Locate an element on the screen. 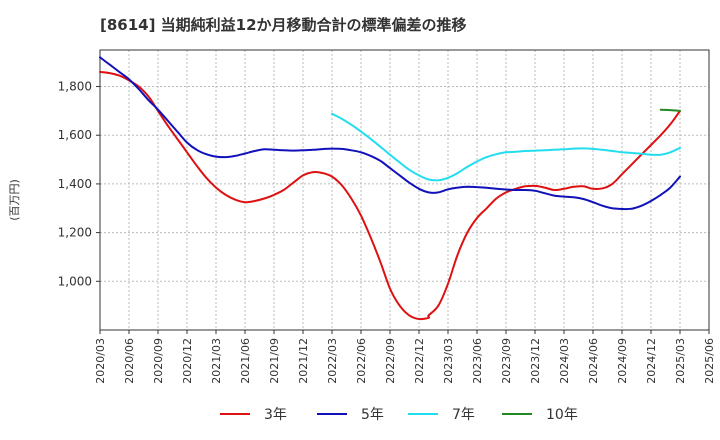  x-tick-label: 2020/06 is located at coordinates (129, 361).